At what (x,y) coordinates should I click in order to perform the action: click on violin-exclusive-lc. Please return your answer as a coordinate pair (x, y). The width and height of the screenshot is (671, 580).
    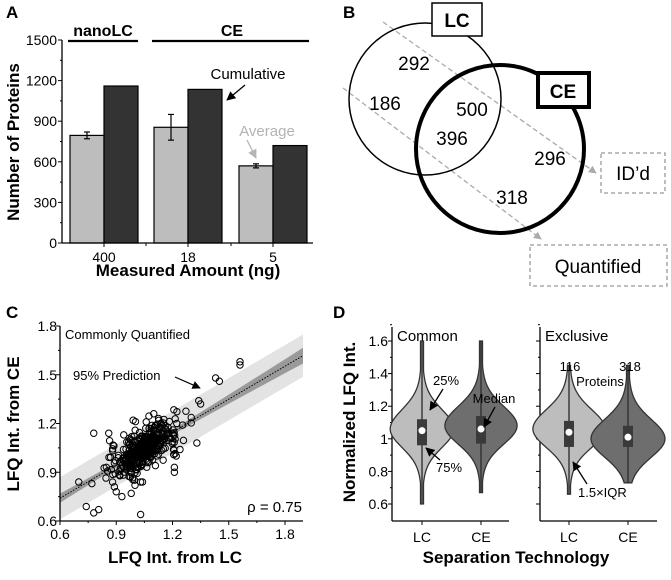
    Looking at the image, I should click on (569, 429).